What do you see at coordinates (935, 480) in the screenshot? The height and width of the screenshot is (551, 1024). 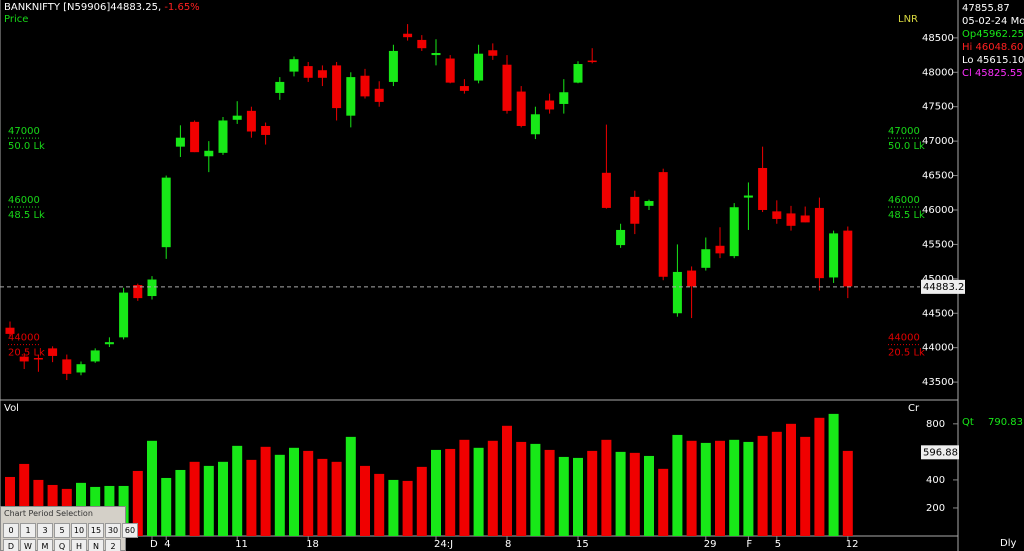 I see `volume-tick-label: 400` at bounding box center [935, 480].